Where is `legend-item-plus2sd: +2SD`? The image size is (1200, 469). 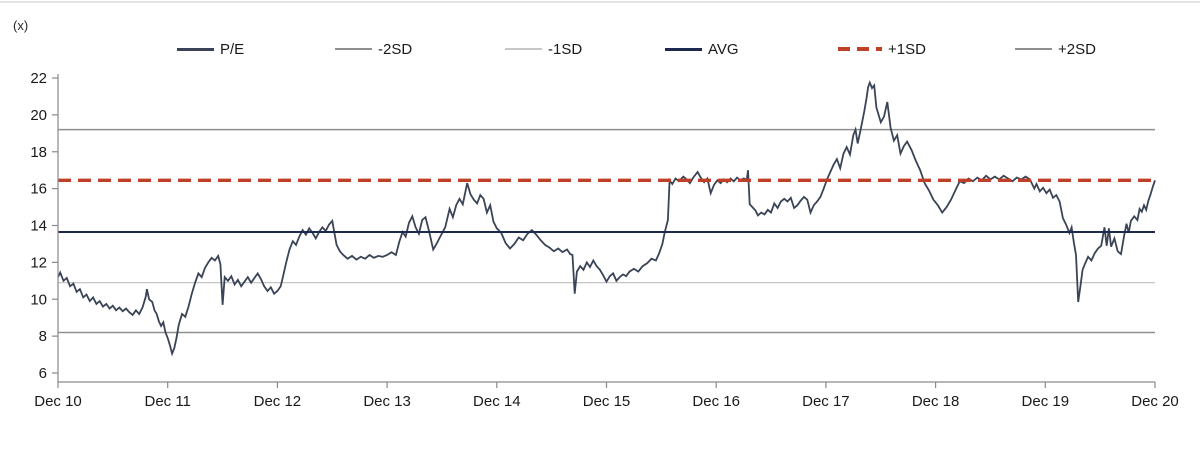
legend-item-plus2sd: +2SD is located at coordinates (1055, 49).